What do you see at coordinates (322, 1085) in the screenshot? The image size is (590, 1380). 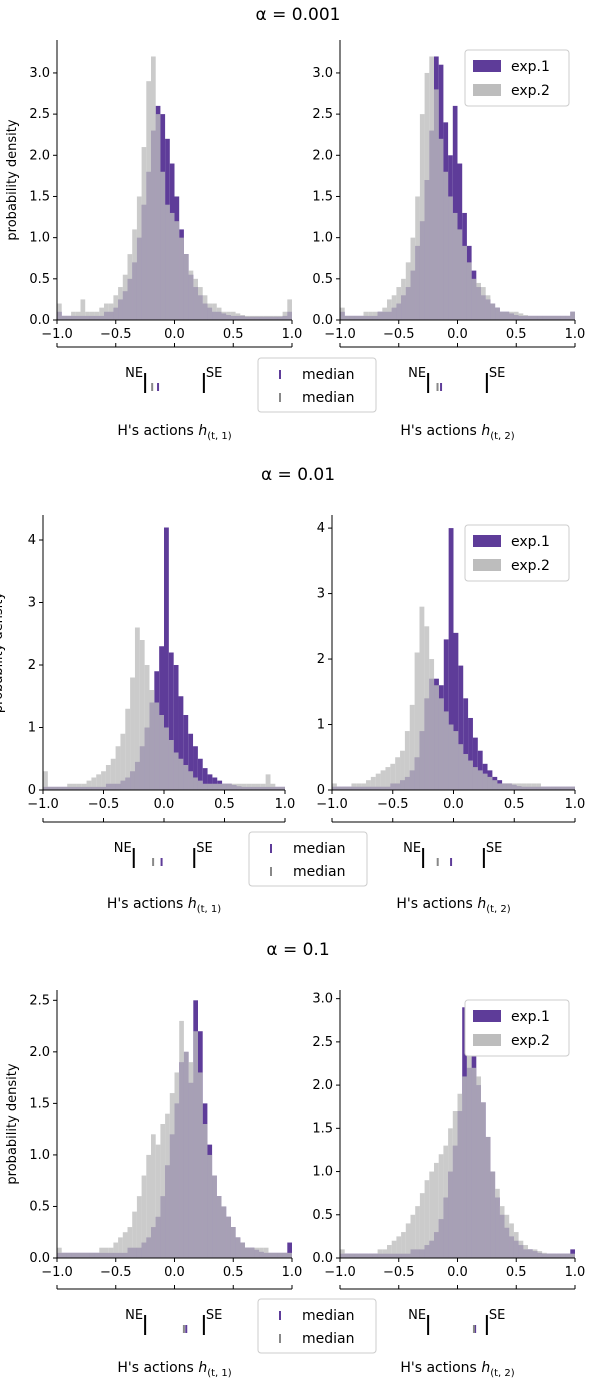 I see `y-tick-label: 2.0` at bounding box center [322, 1085].